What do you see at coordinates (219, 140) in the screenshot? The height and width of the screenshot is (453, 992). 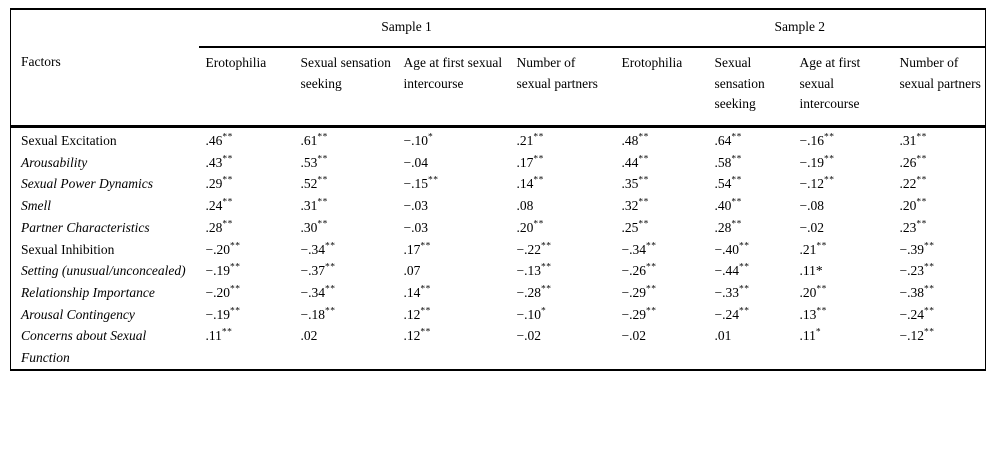 I see `correlation-cell: .46**` at bounding box center [219, 140].